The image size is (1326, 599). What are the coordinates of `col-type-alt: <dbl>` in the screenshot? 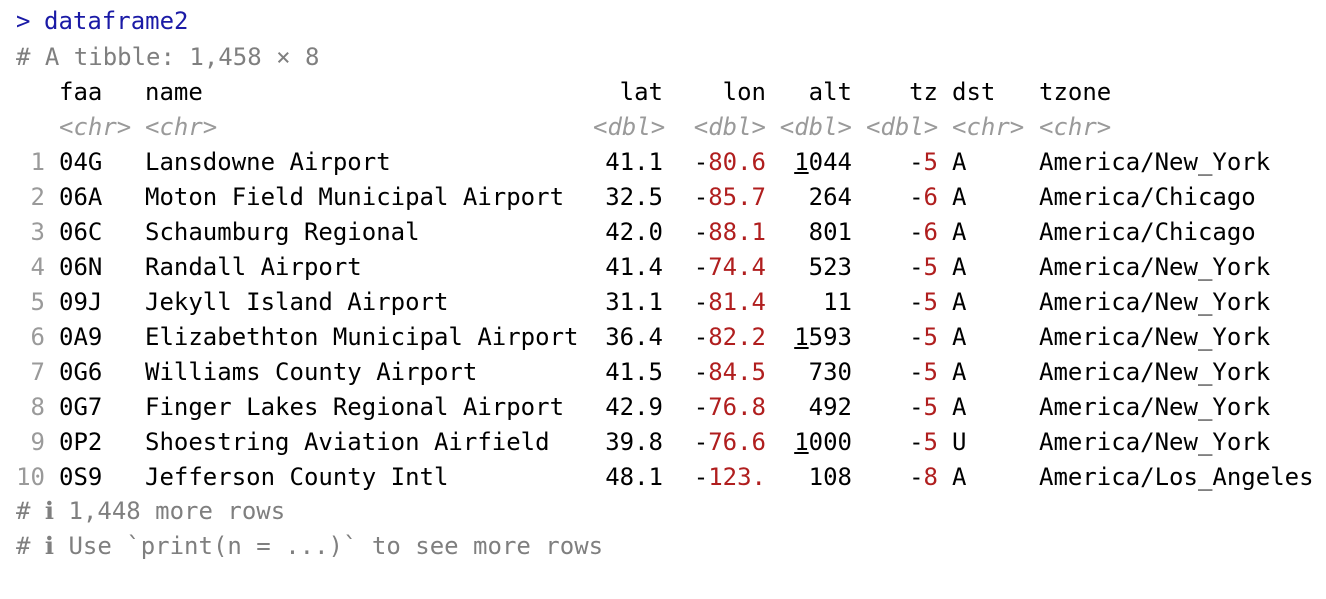 It's located at (815, 127).